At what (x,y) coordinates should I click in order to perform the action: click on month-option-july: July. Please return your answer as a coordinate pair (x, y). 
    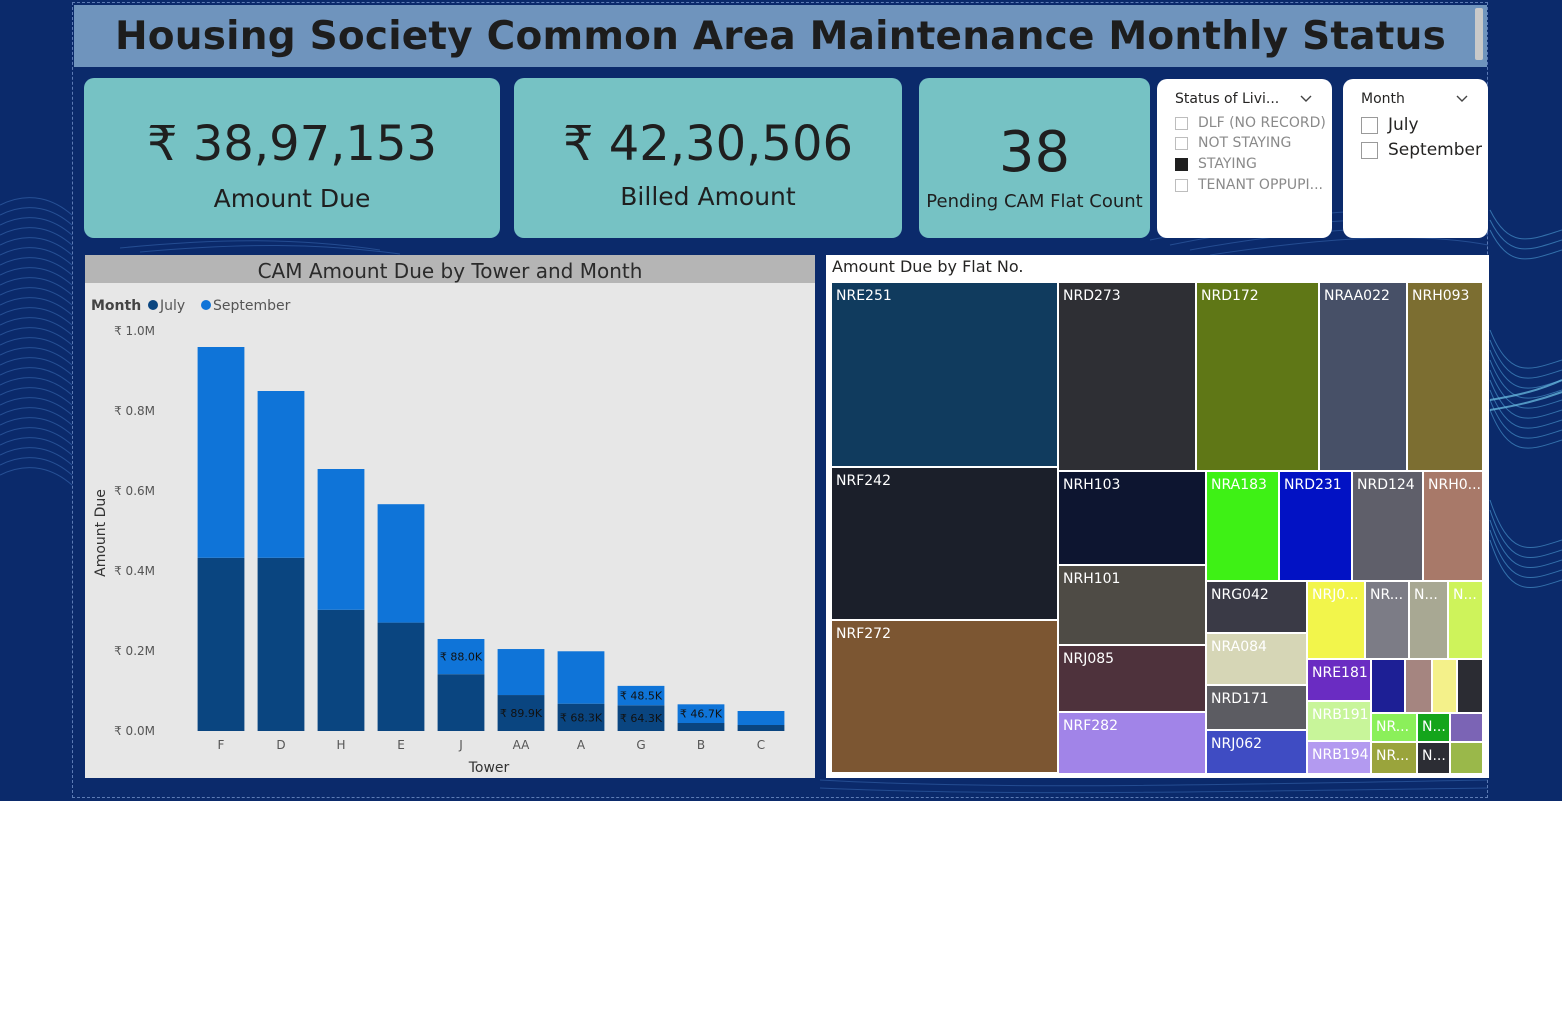
    Looking at the image, I should click on (1390, 125).